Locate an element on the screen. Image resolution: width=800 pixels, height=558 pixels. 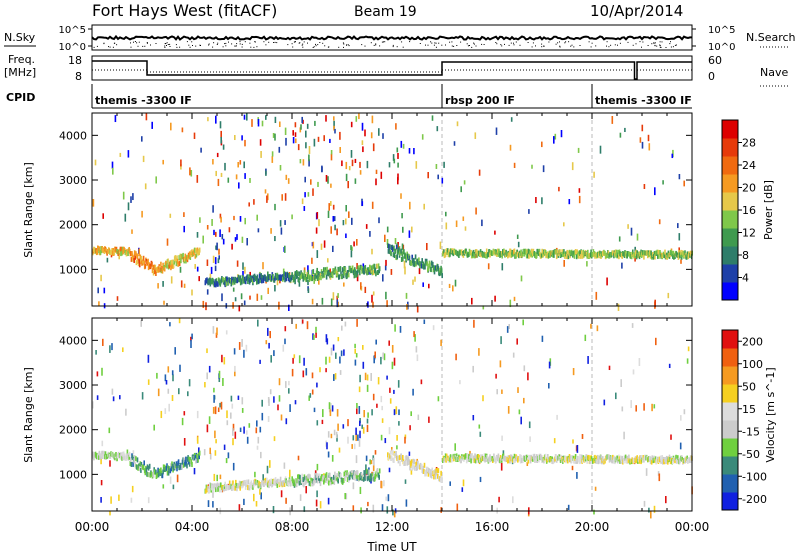
nsearch-label: N.Search is located at coordinates (771, 37).